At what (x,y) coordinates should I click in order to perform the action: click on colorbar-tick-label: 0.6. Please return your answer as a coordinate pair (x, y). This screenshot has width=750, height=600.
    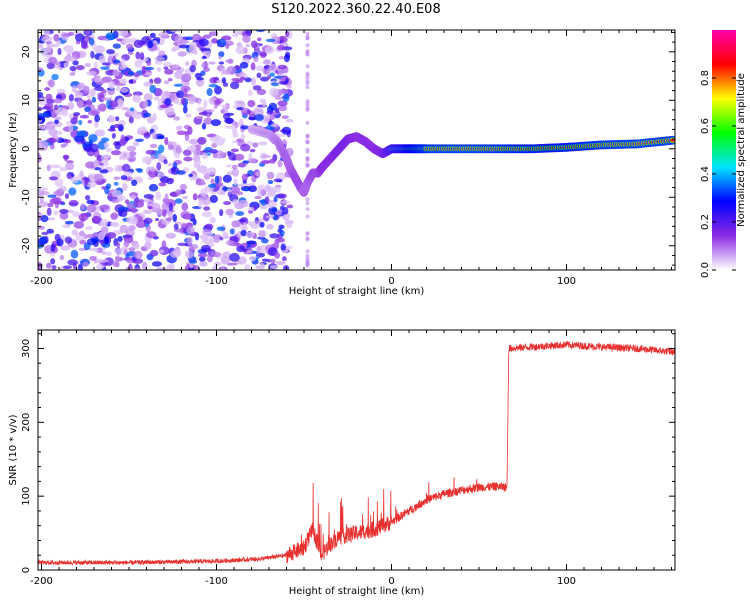
    Looking at the image, I should click on (705, 126).